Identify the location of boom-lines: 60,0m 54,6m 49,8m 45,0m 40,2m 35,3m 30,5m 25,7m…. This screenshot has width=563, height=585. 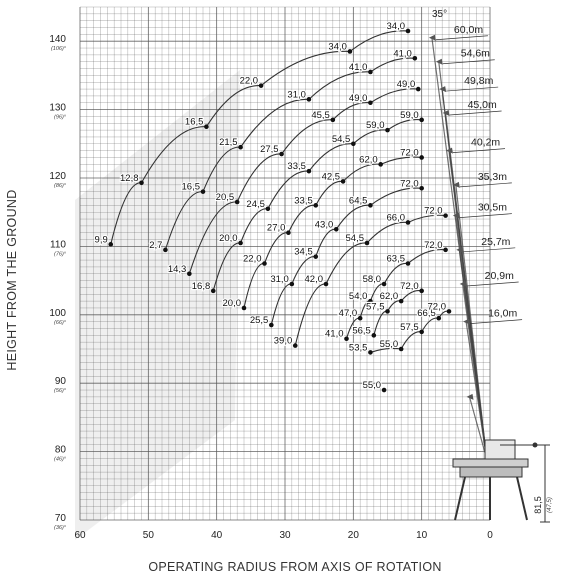
(475, 241).